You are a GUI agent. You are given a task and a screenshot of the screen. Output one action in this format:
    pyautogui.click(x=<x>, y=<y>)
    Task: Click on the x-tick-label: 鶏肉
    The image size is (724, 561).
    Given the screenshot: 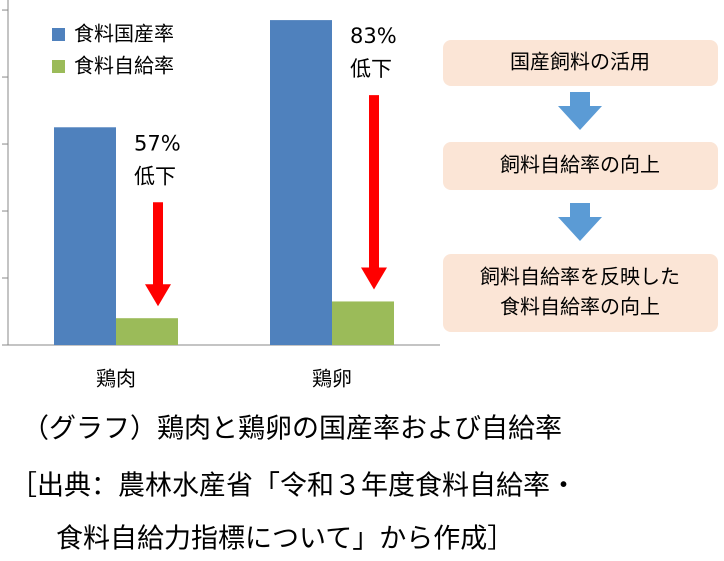 What is the action you would take?
    pyautogui.click(x=116, y=379)
    